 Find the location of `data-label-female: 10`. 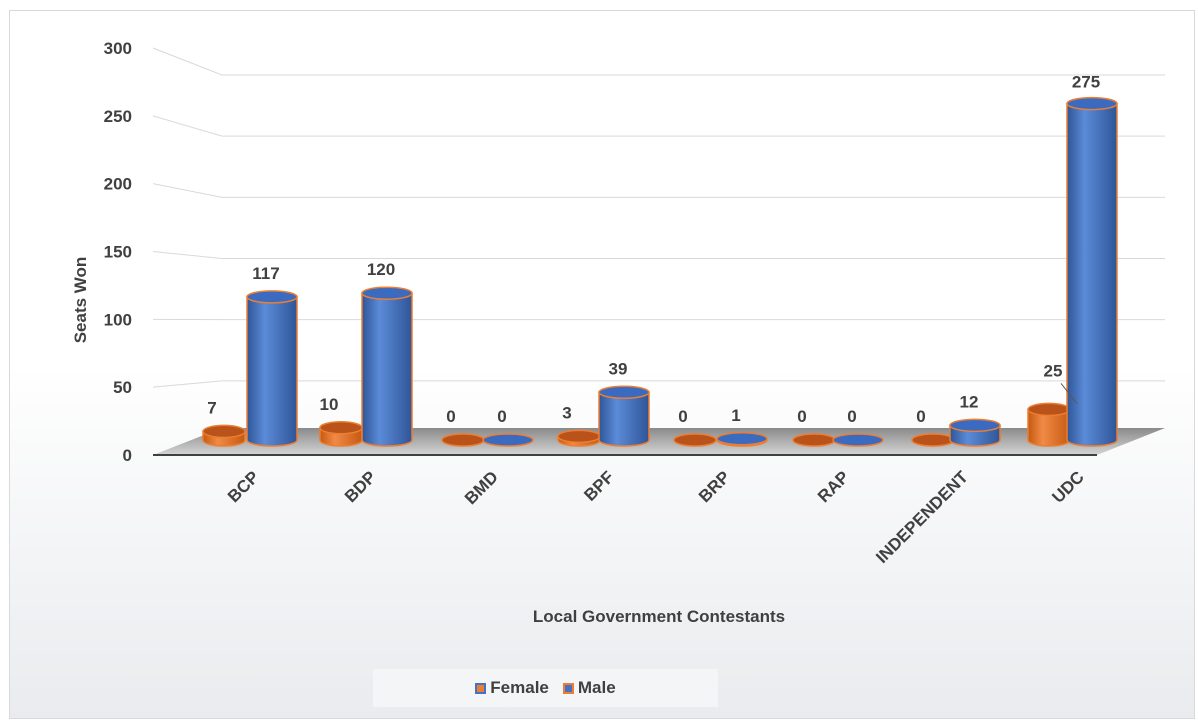

data-label-female: 10 is located at coordinates (329, 404).